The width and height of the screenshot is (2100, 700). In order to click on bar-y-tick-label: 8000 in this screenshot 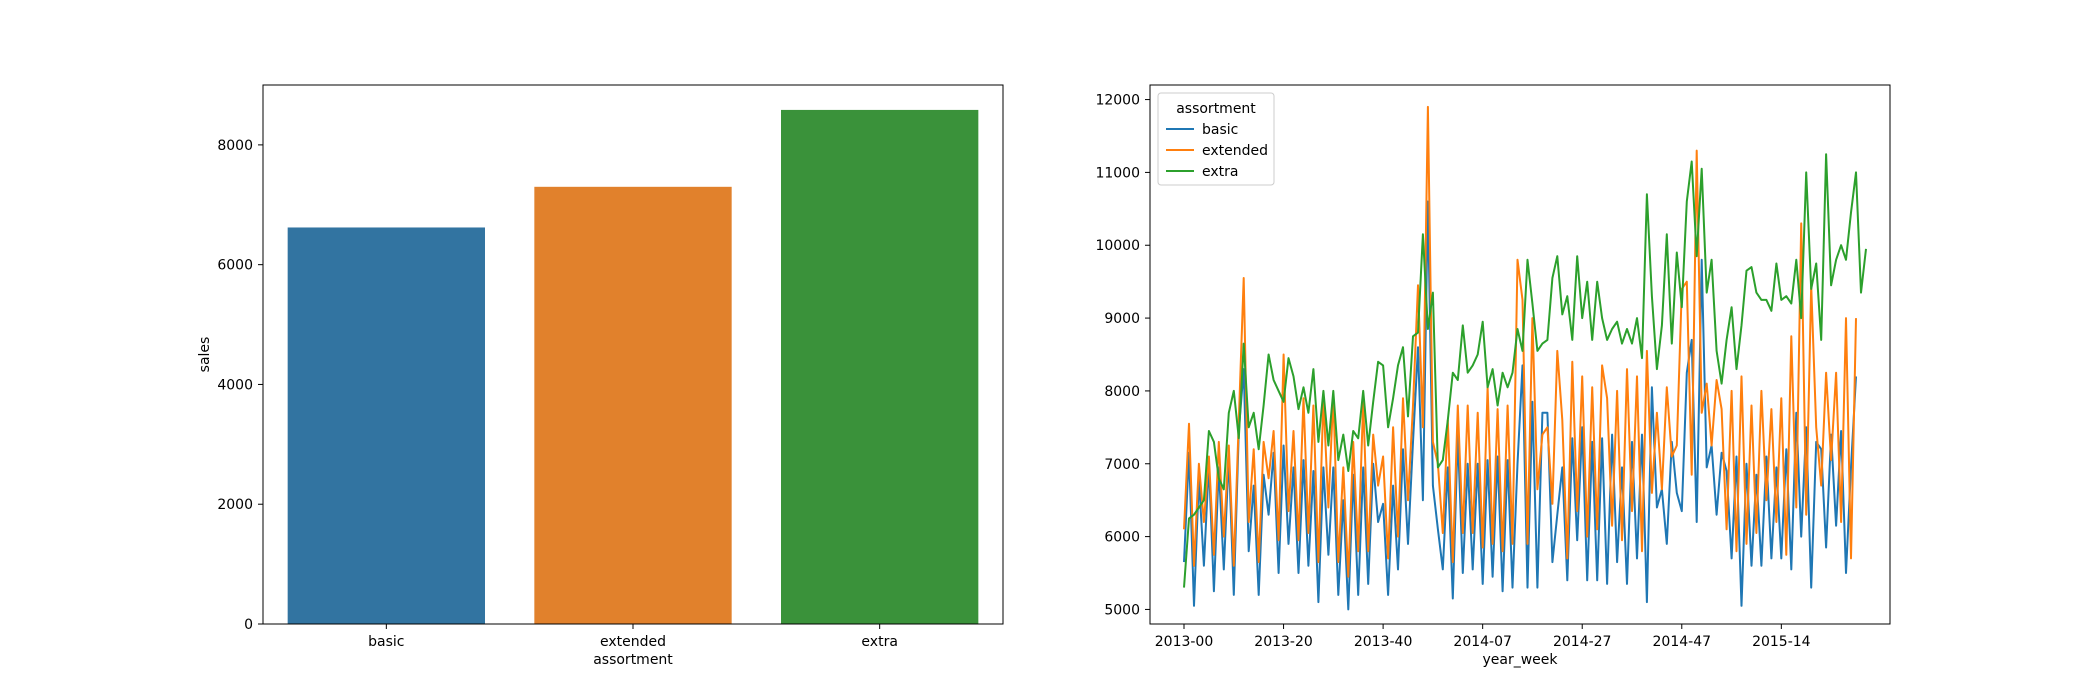, I will do `click(235, 146)`.